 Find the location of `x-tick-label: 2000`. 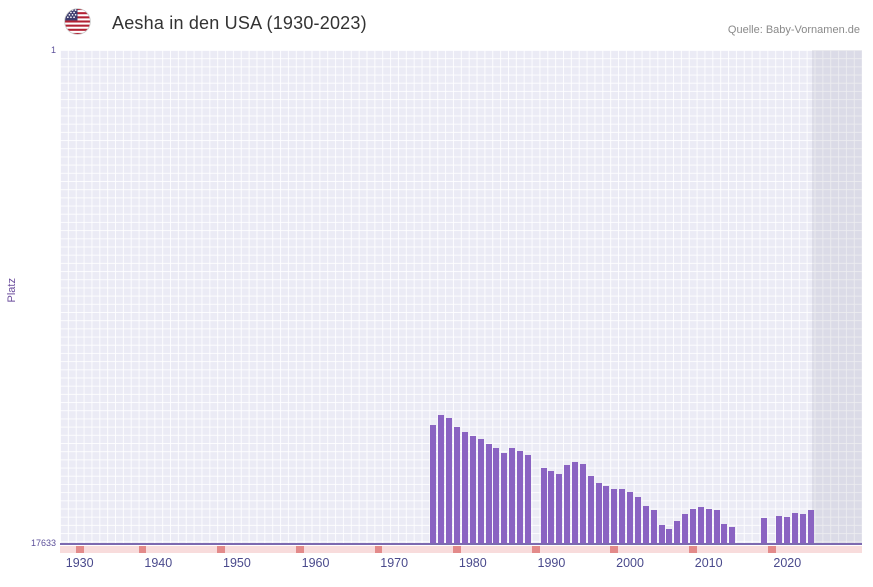

x-tick-label: 2000 is located at coordinates (630, 563).